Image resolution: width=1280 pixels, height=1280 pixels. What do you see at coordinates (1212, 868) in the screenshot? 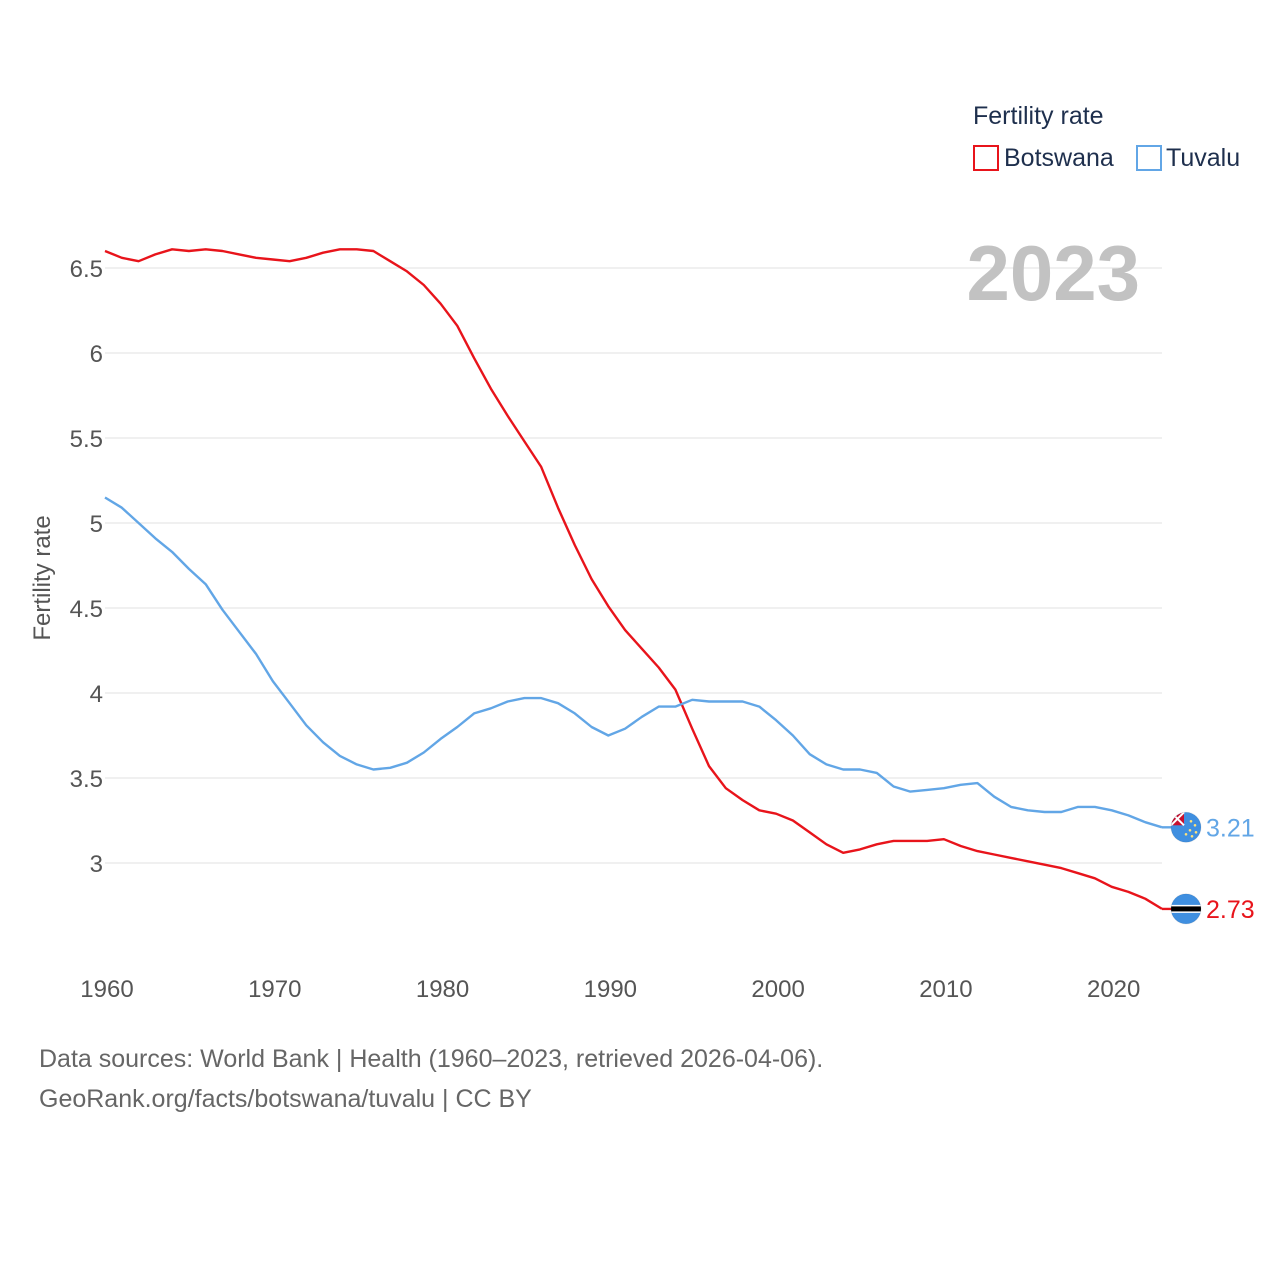
I see `end-markers: 2.73 3.21` at bounding box center [1212, 868].